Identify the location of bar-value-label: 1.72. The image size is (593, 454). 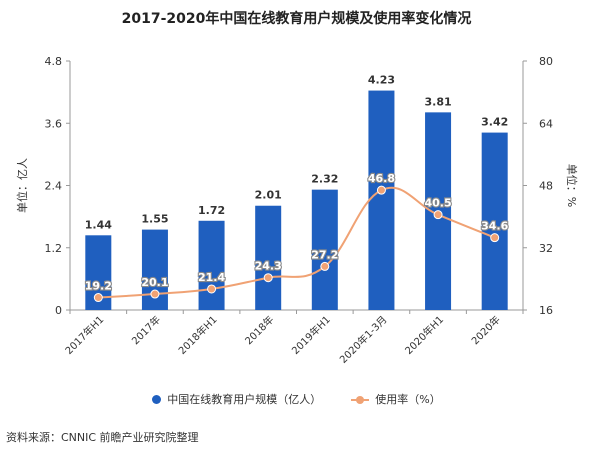
(211, 210).